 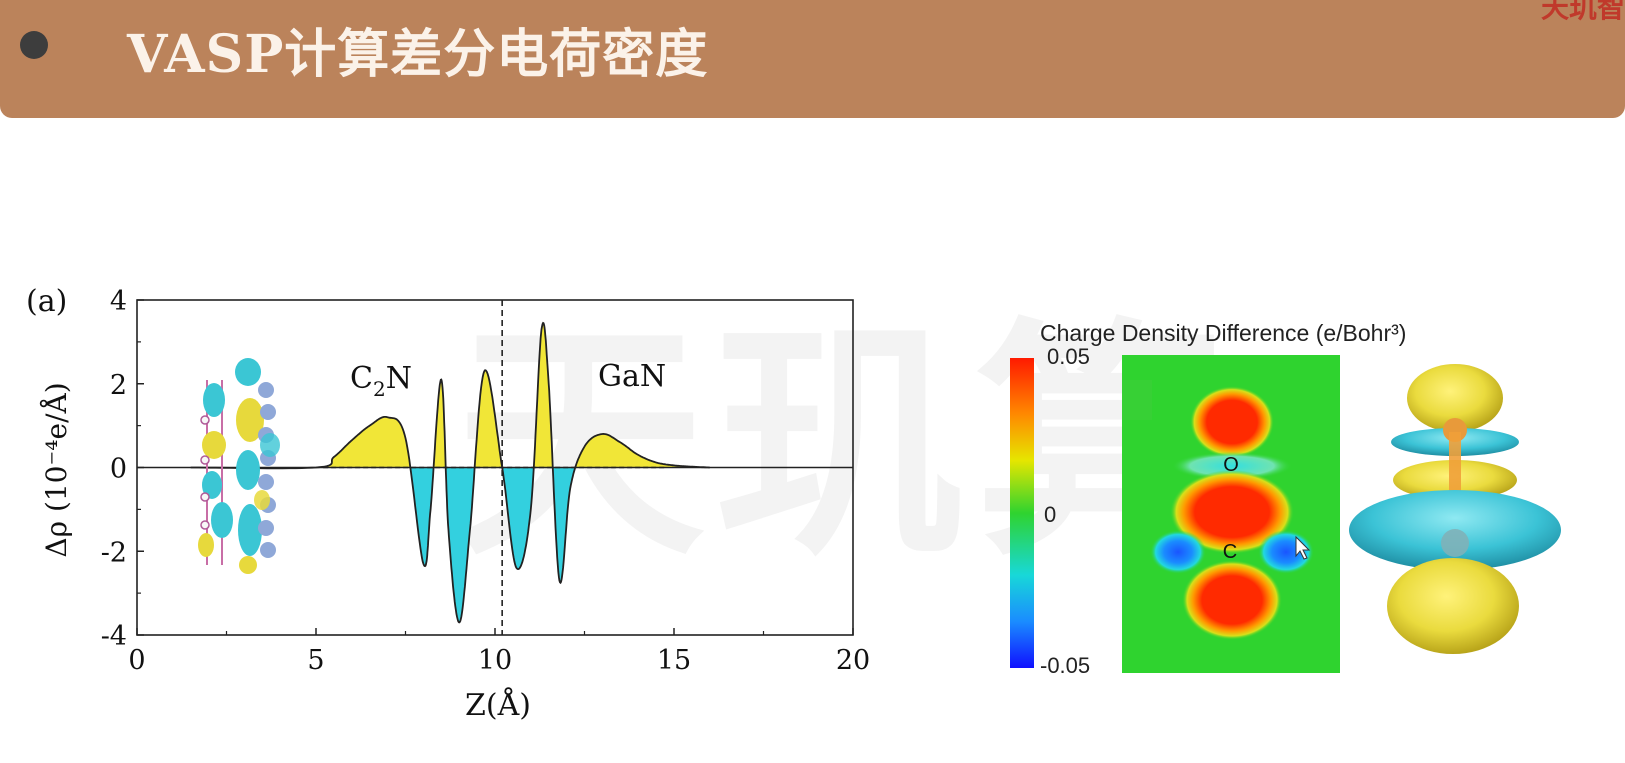 What do you see at coordinates (498, 705) in the screenshot?
I see `x-axis-label: Z(Å)` at bounding box center [498, 705].